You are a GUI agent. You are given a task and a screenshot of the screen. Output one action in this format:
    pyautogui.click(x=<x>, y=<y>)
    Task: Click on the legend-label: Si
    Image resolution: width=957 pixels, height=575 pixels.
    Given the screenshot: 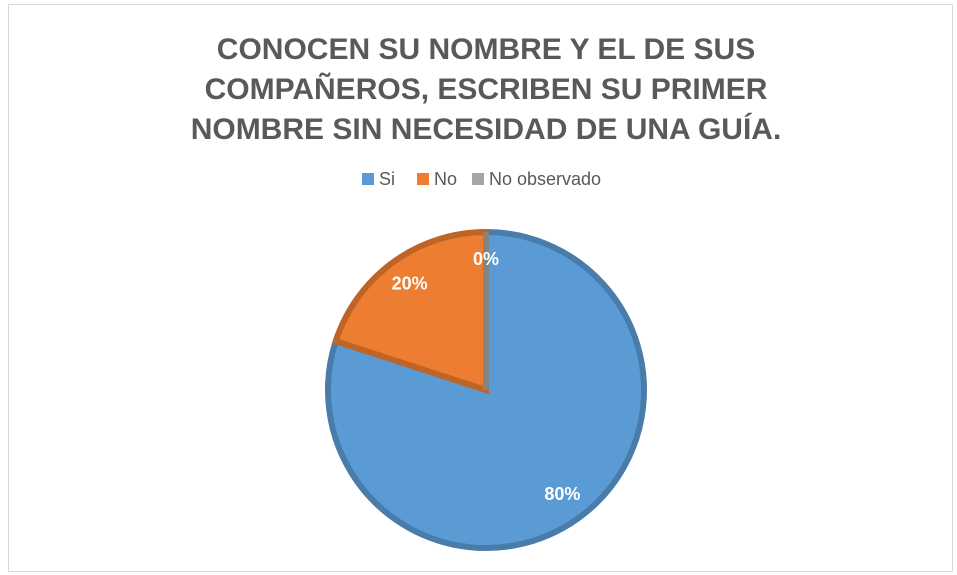 What is the action you would take?
    pyautogui.click(x=387, y=179)
    